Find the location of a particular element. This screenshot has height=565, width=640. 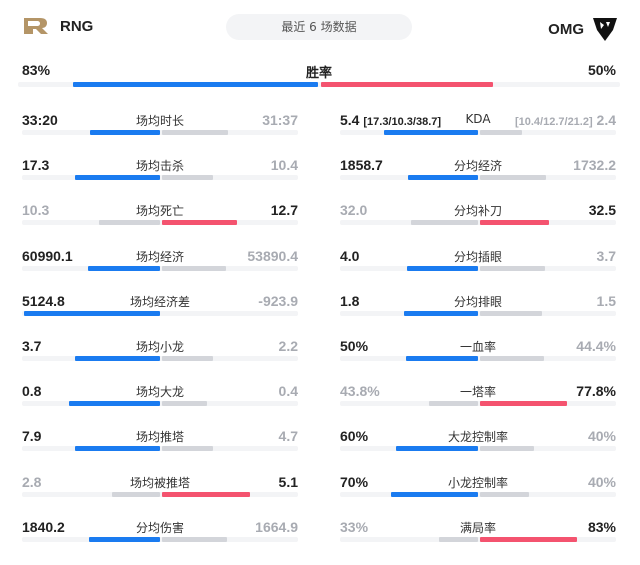

left-value: 5124.8 is located at coordinates (43, 301).